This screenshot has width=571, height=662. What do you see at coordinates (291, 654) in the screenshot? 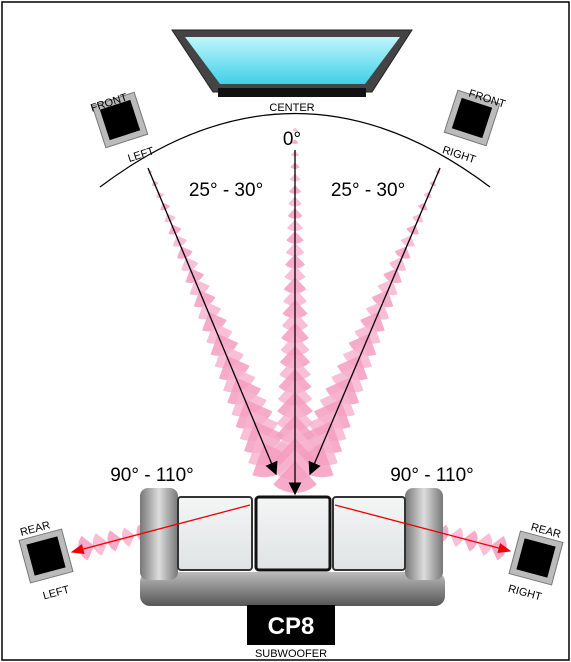
I see `subwoofer-label: SUBWOOFER` at bounding box center [291, 654].